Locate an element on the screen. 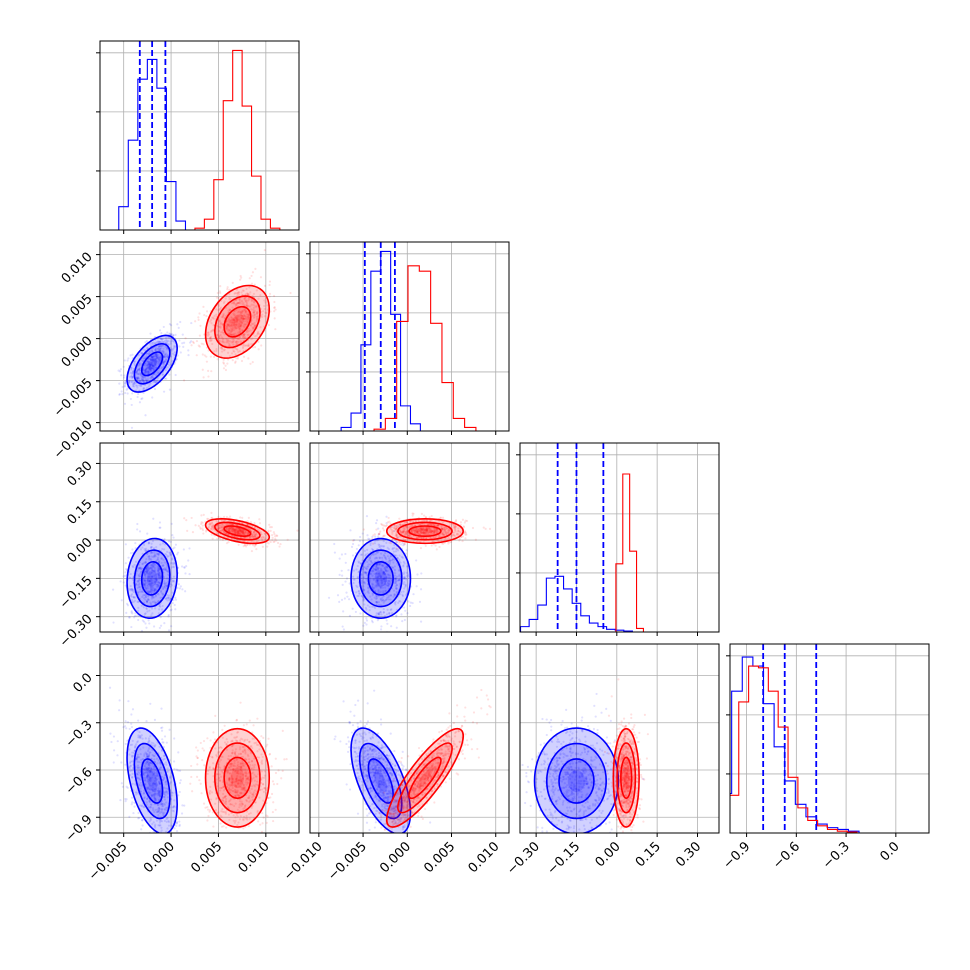 This screenshot has height=970, width=970. y-tick-label: 0.30 is located at coordinates (80, 473).